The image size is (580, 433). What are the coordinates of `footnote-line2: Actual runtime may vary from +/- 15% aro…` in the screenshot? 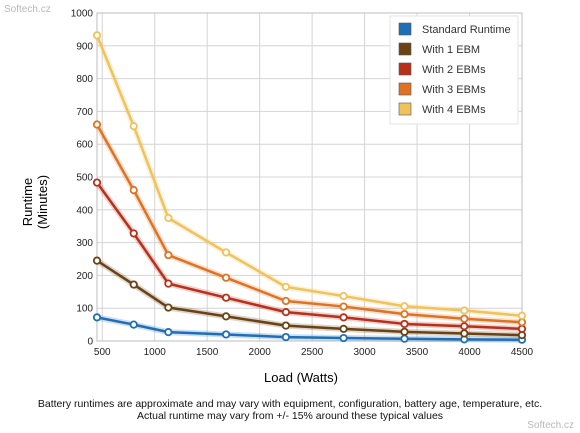 It's located at (290, 416).